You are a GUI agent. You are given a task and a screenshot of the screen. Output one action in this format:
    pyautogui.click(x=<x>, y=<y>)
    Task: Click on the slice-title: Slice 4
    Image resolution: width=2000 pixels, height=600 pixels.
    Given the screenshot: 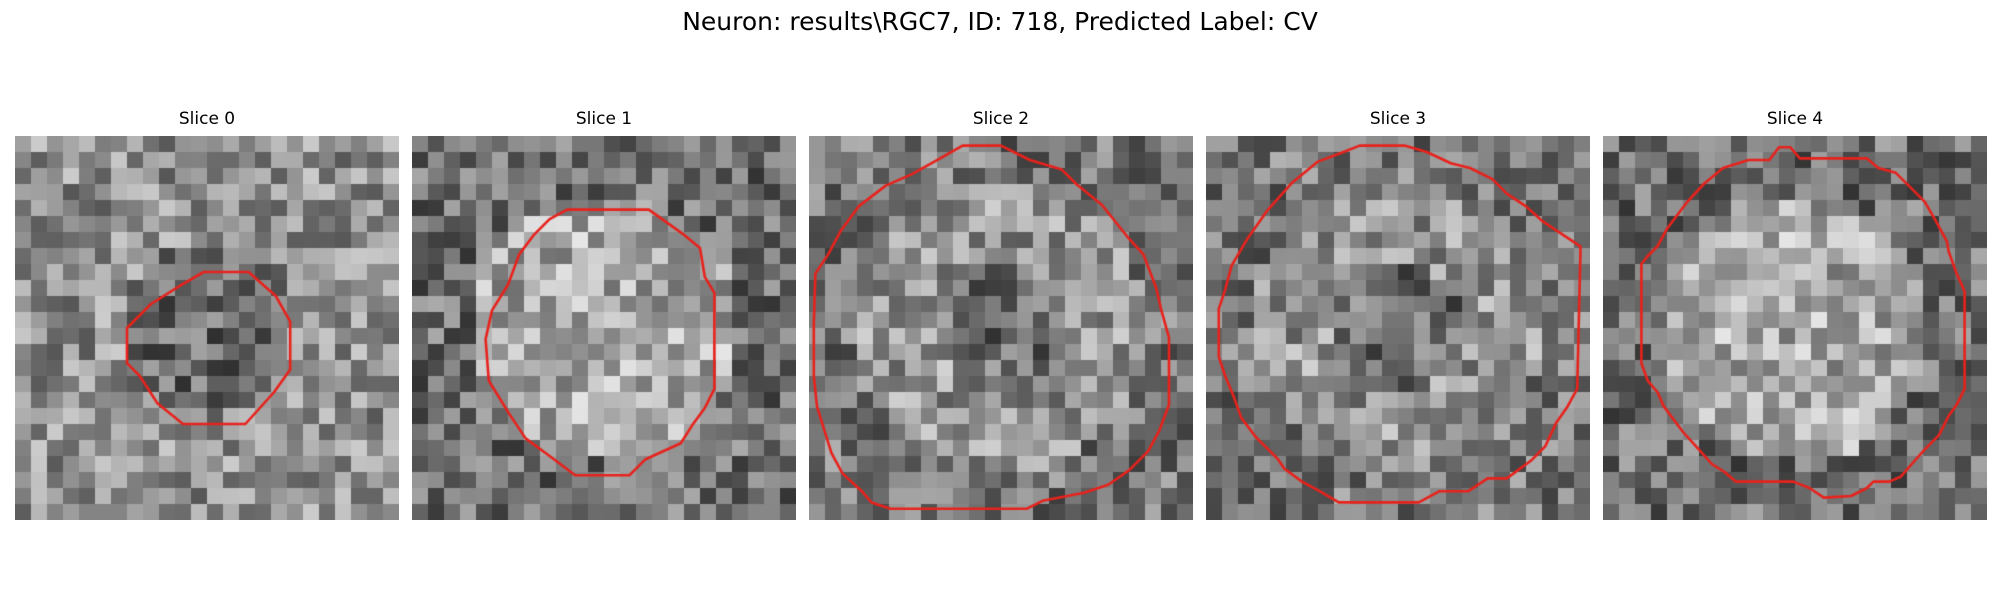 What is the action you would take?
    pyautogui.click(x=1795, y=119)
    